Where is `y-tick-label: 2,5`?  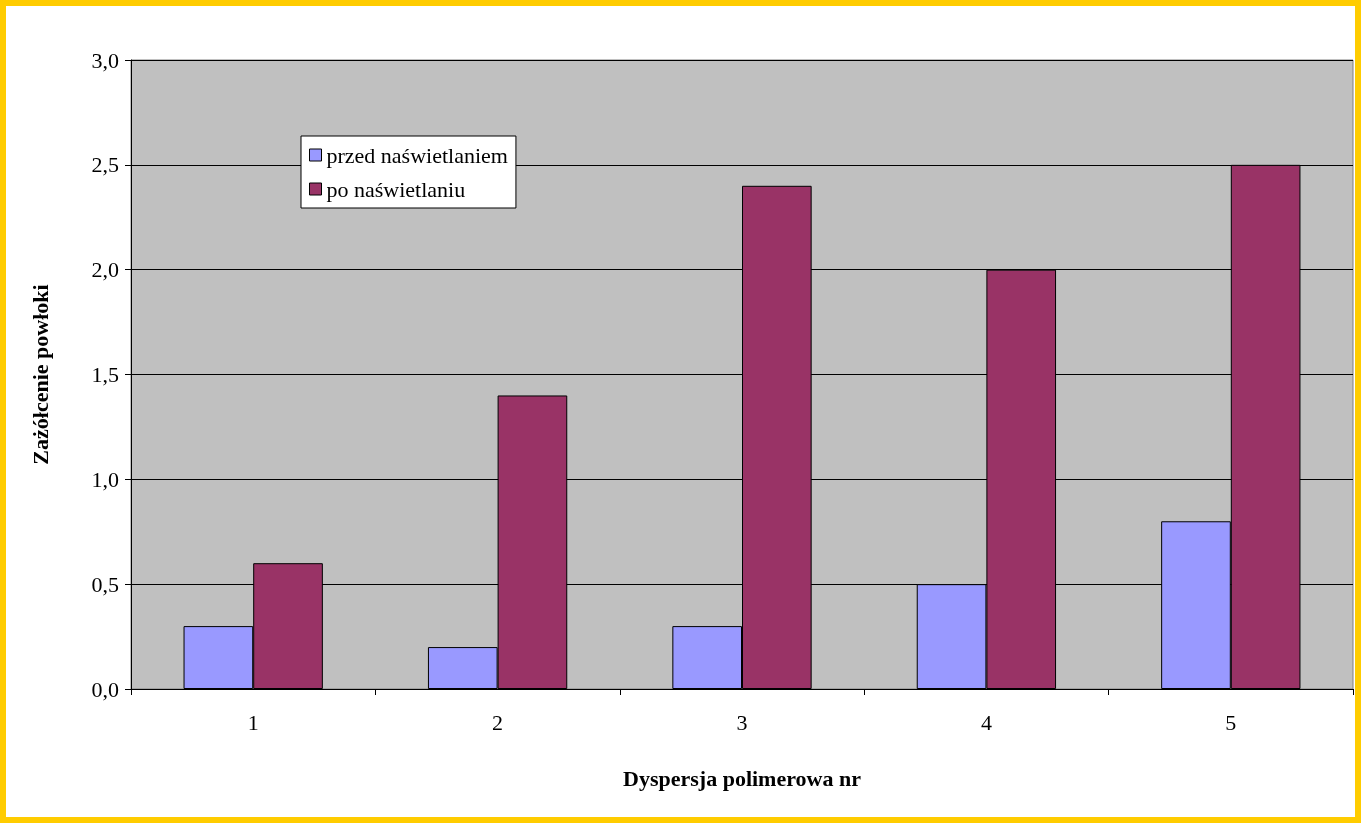 y-tick-label: 2,5 is located at coordinates (105, 165).